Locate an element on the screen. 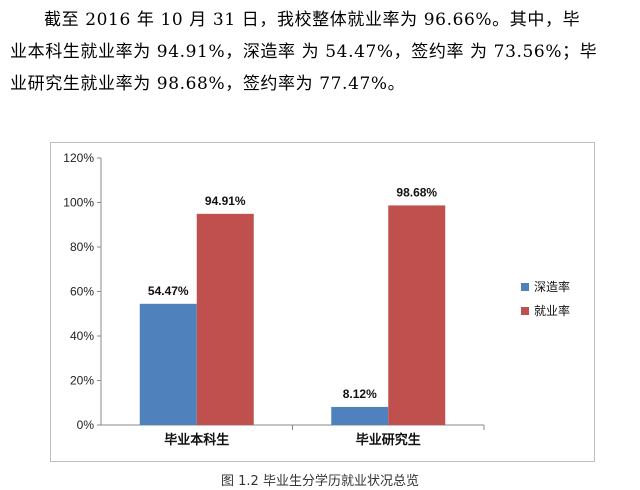  legend-swatch-就业率 is located at coordinates (525, 311).